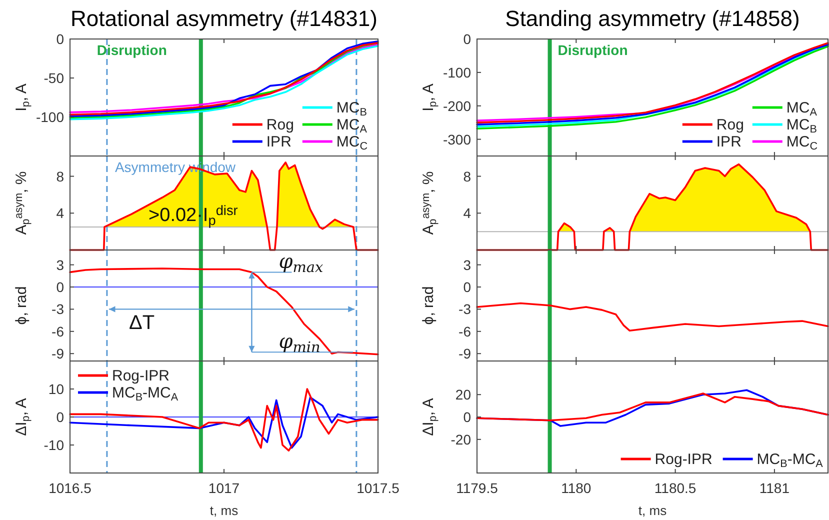 This screenshot has width=829, height=520. What do you see at coordinates (54, 78) in the screenshot?
I see `y-tick-label: -50` at bounding box center [54, 78].